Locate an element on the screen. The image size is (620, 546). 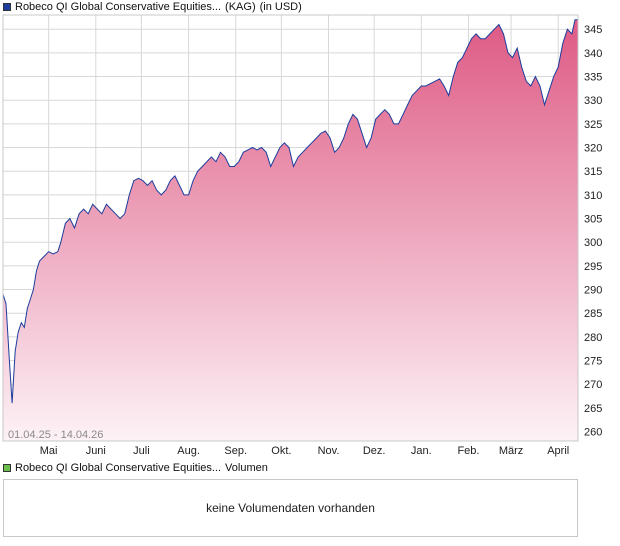
x-tick-label: Nov. is located at coordinates (329, 451).